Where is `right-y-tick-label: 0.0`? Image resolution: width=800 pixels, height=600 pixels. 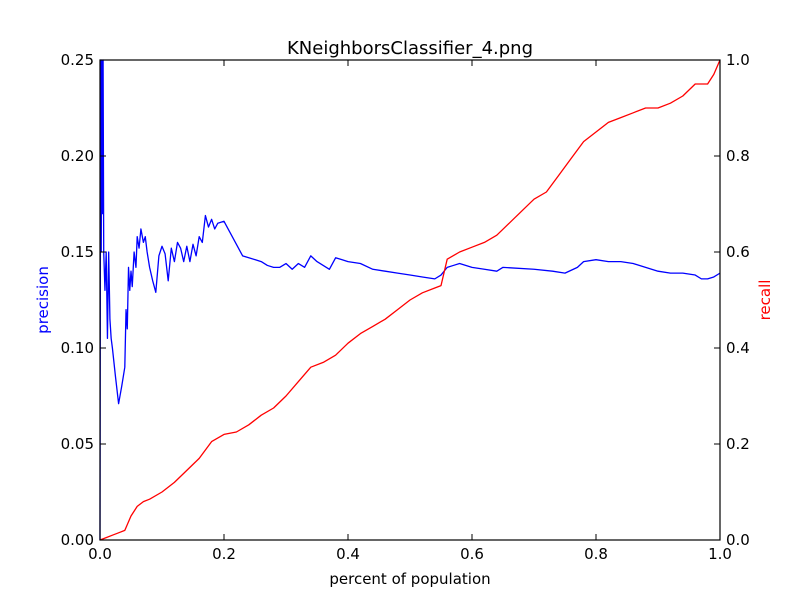
right-y-tick-label: 0.0 is located at coordinates (738, 540).